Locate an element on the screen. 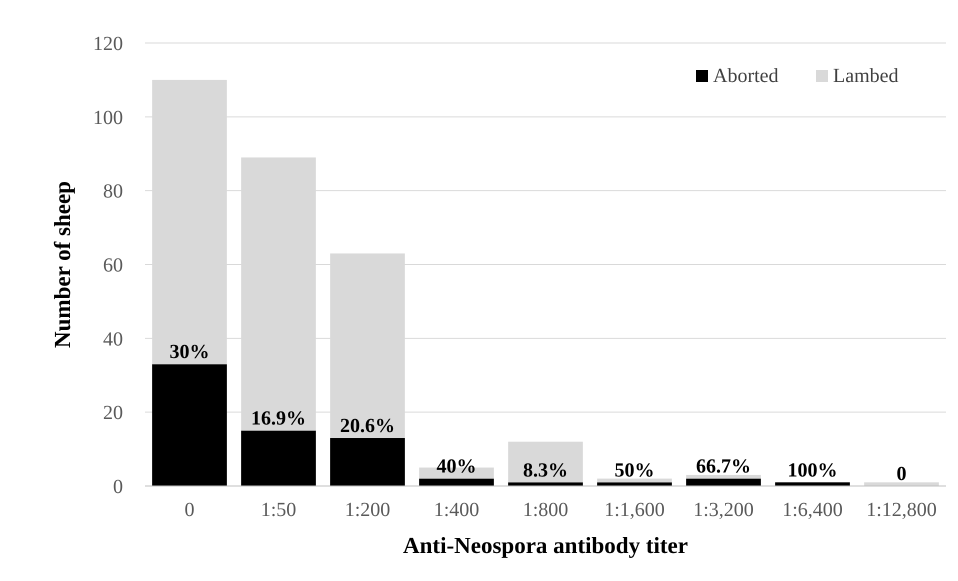 The width and height of the screenshot is (958, 581). x-axis-title: Anti-Neospora antibody titer is located at coordinates (545, 545).